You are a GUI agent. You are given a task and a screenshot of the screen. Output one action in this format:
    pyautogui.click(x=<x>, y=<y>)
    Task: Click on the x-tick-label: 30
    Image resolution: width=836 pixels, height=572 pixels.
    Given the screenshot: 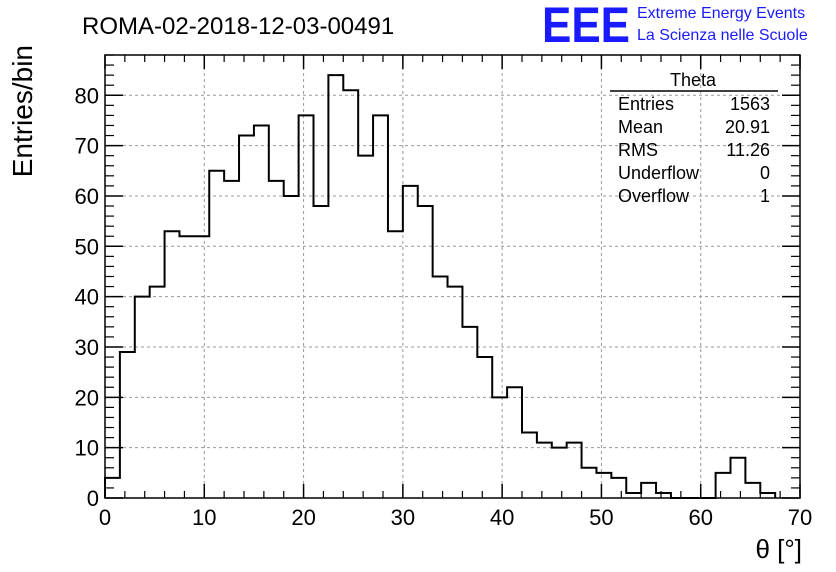 What is the action you would take?
    pyautogui.click(x=403, y=517)
    